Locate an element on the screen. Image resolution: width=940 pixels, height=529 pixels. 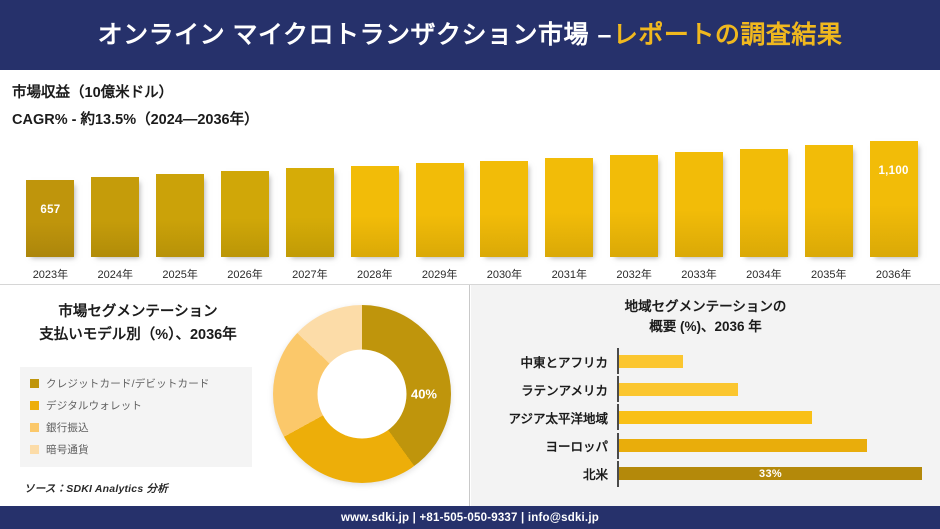
legend-item: クレジットカード/デビットカード is located at coordinates (136, 383).